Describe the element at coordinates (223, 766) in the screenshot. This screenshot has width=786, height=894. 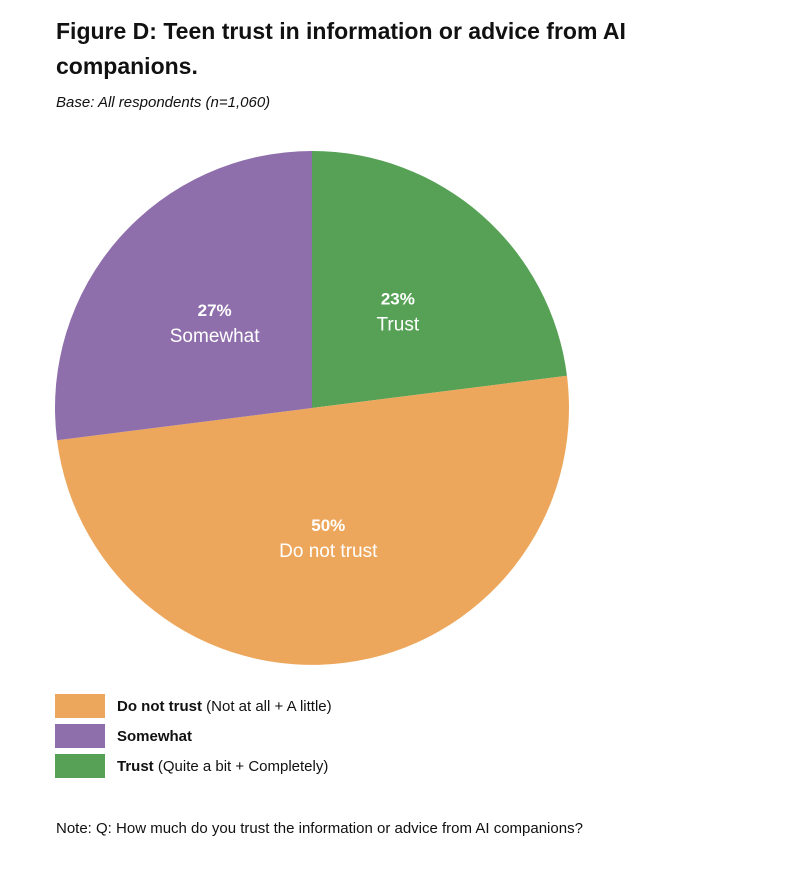
I see `legend-label-trust: Trust (Quite a bit + Completely)` at that location.